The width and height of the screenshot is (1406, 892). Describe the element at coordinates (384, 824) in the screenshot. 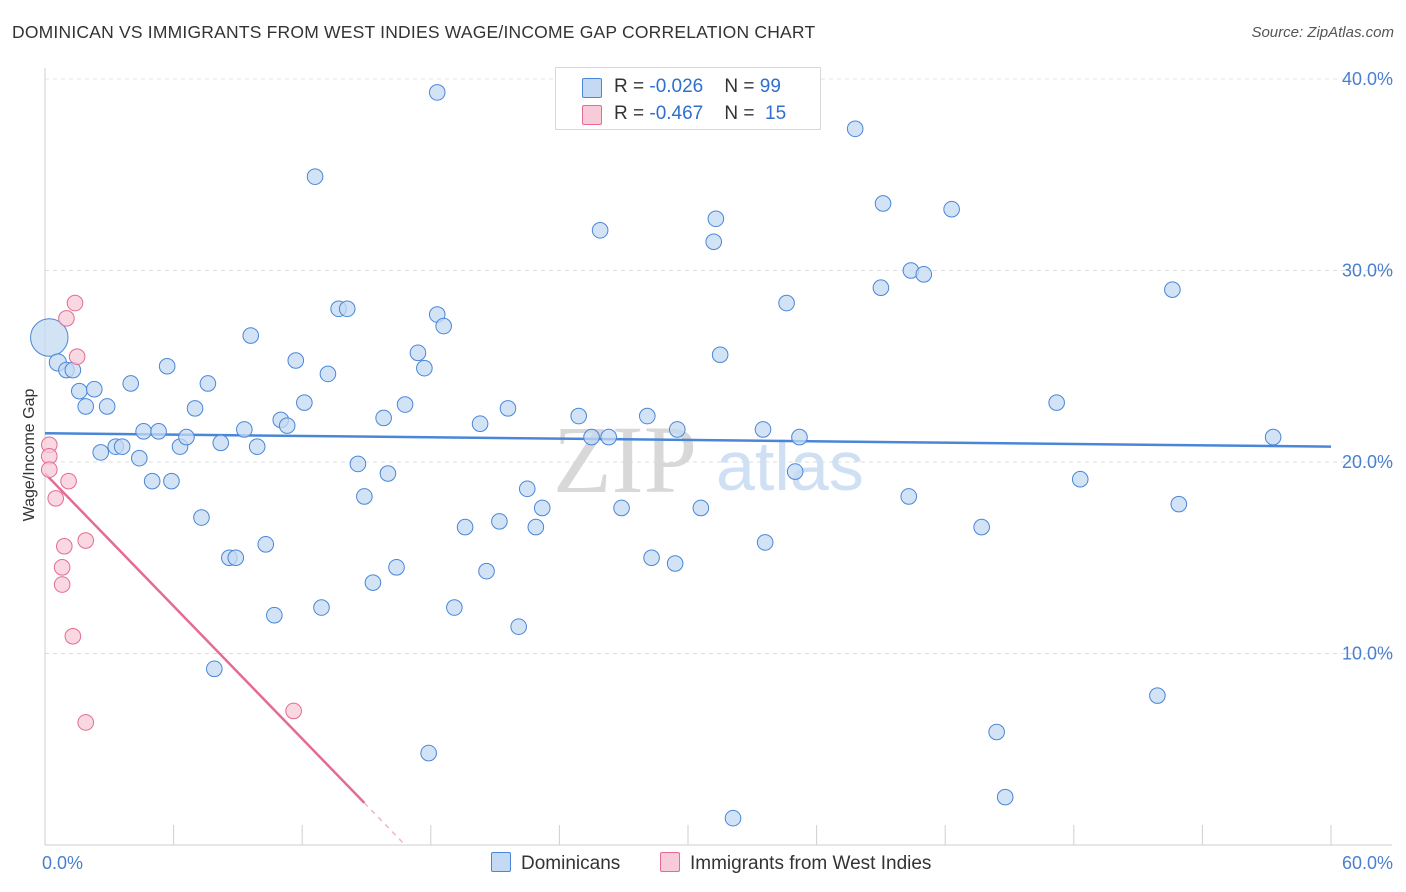

I see `trend-line-west-indies-extension` at that location.